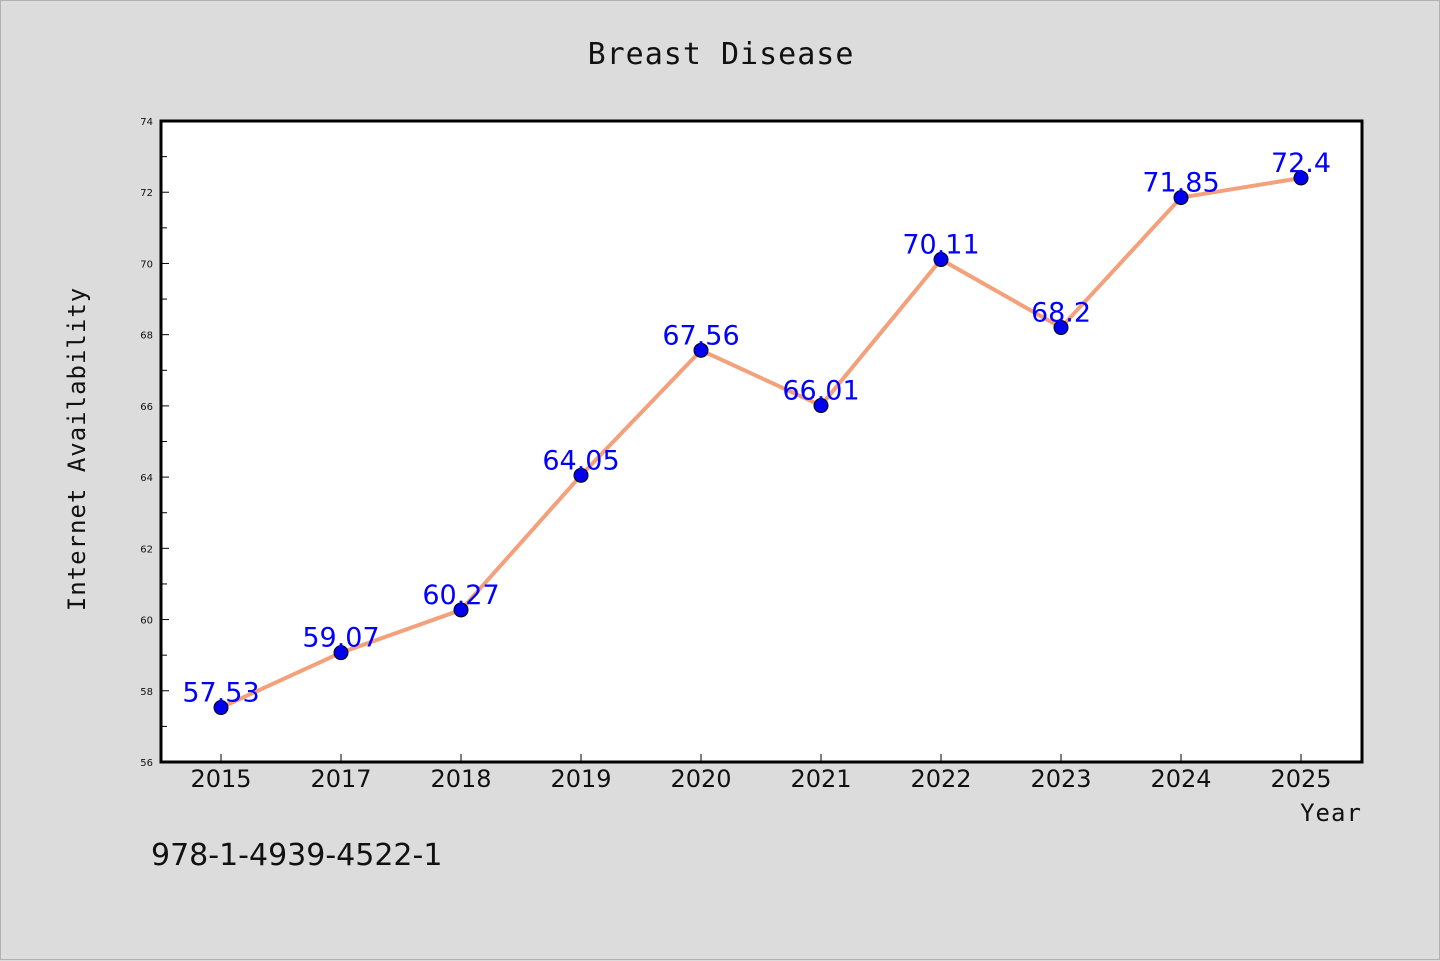 The height and width of the screenshot is (961, 1440). I want to click on x-tick-label: 2024, so click(1180, 779).